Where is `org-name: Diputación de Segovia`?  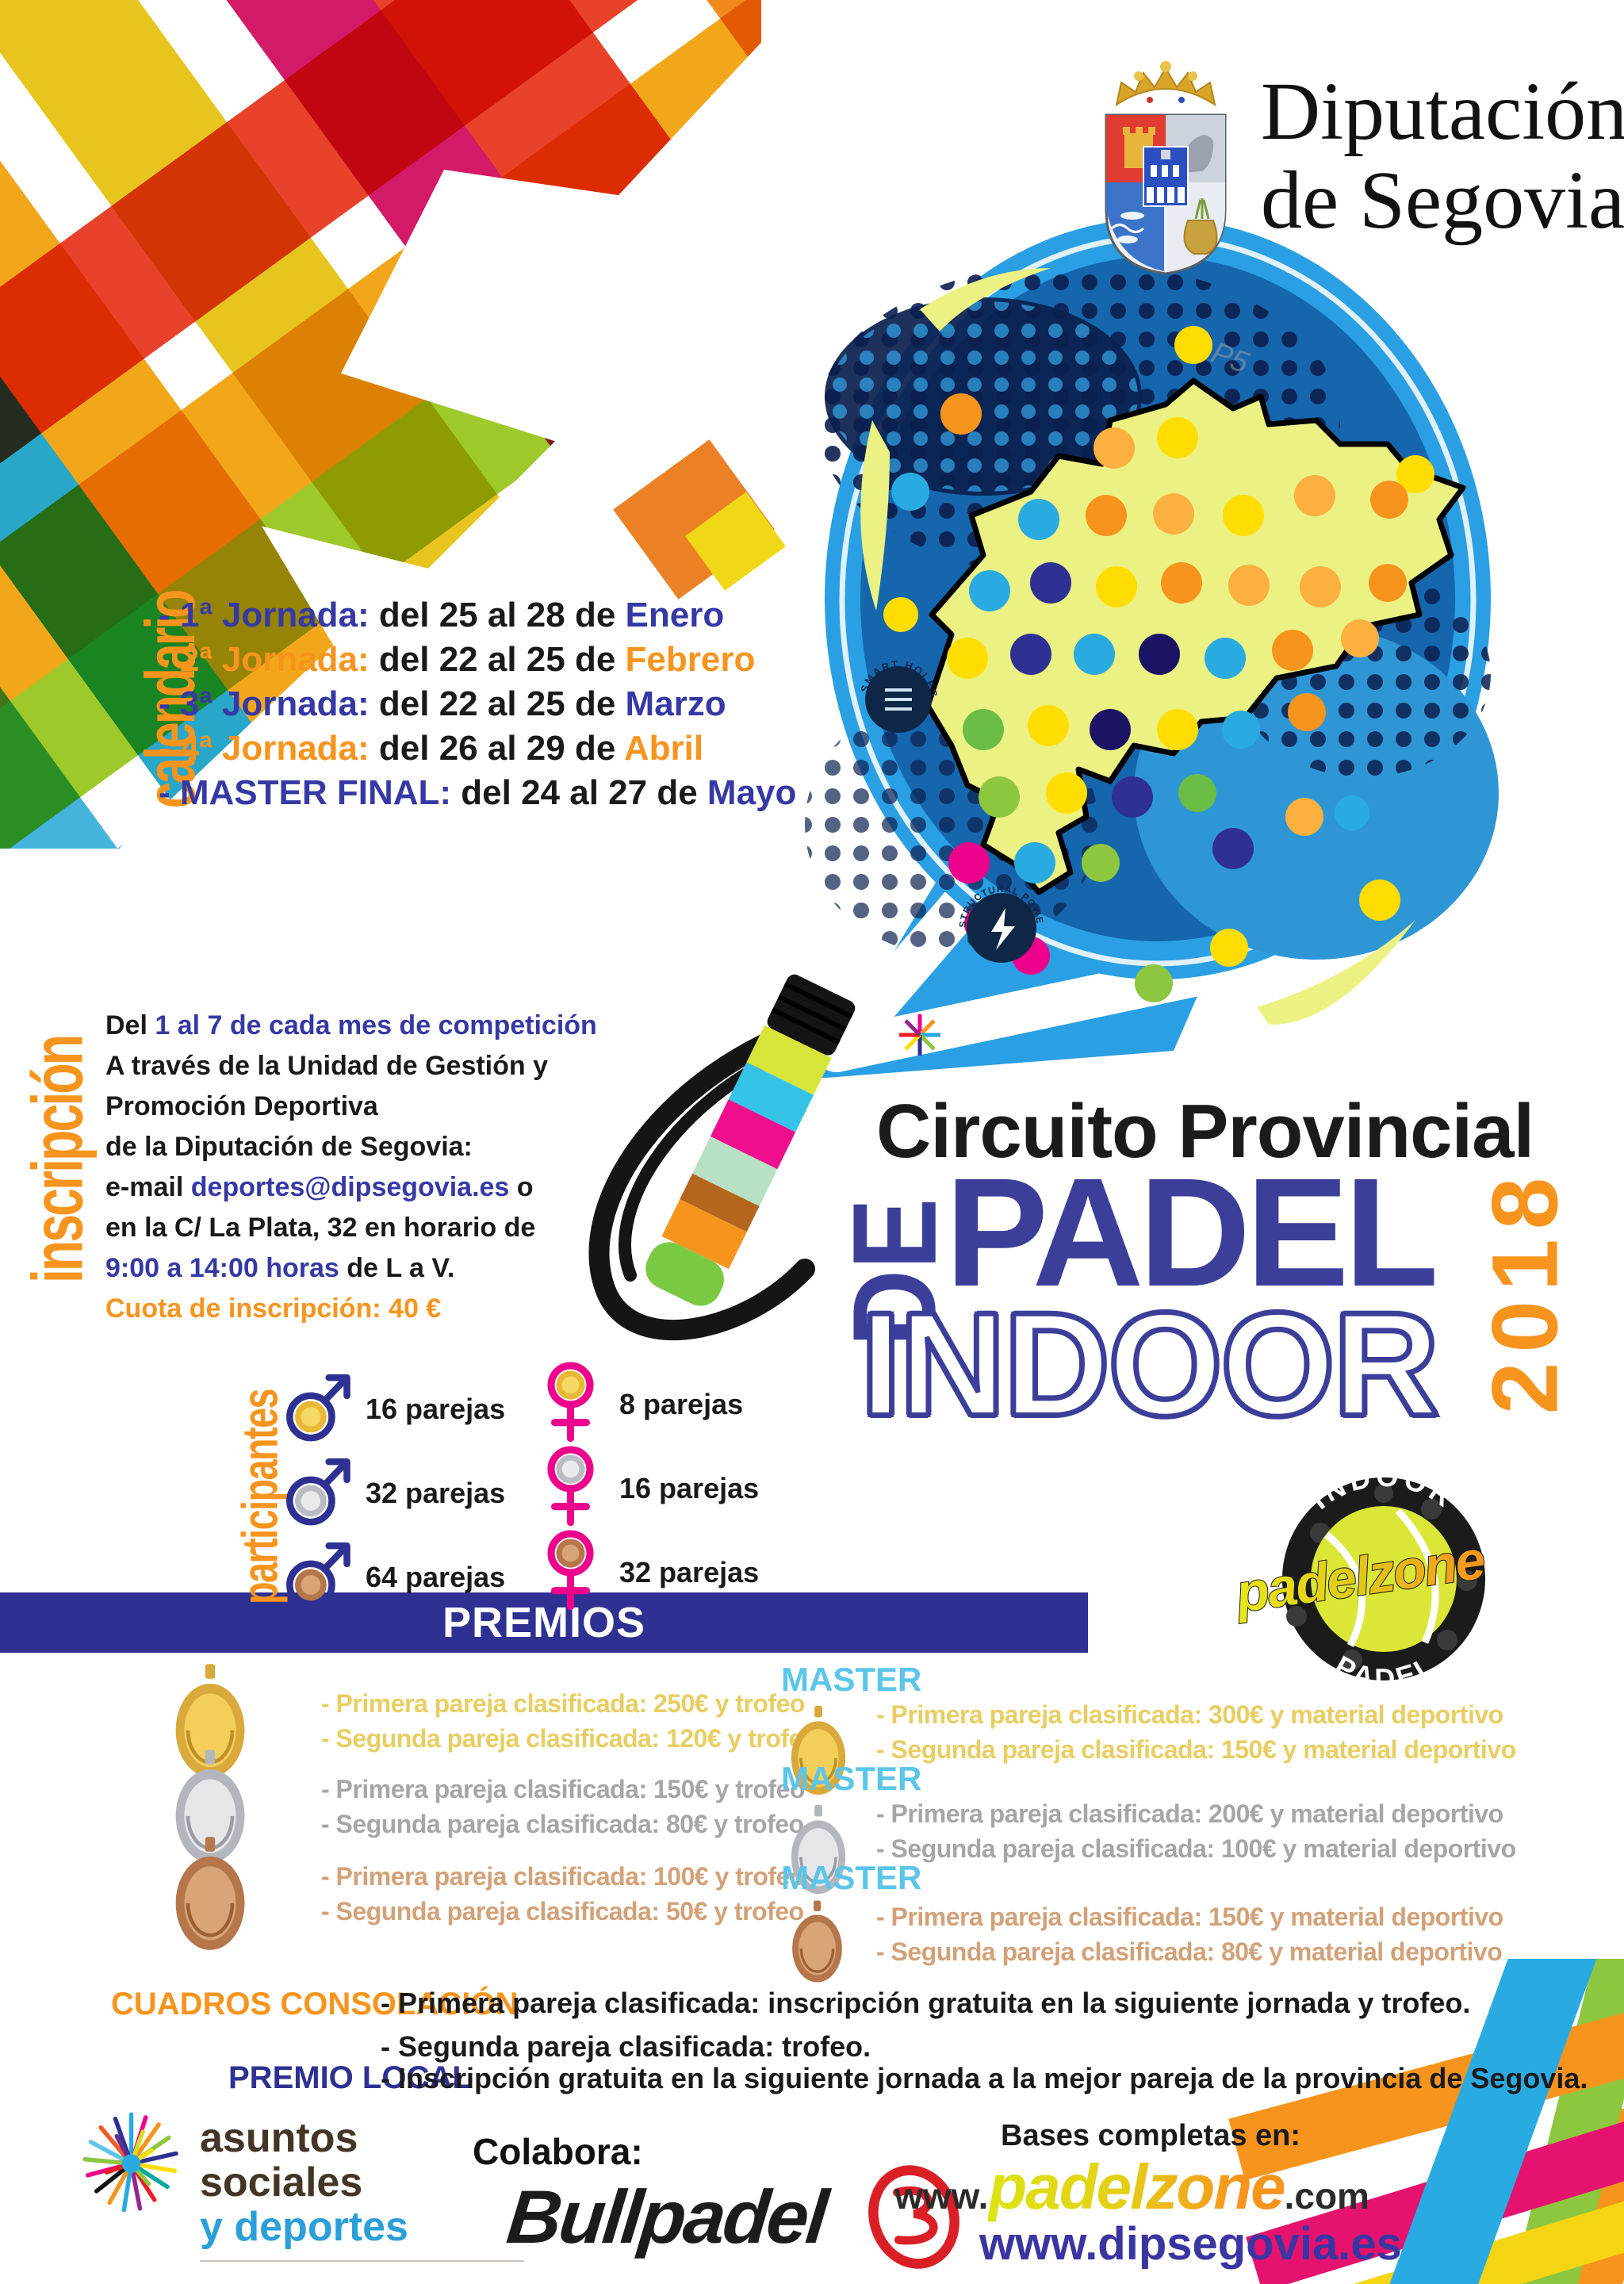
org-name: Diputación de Segovia is located at coordinates (1442, 156).